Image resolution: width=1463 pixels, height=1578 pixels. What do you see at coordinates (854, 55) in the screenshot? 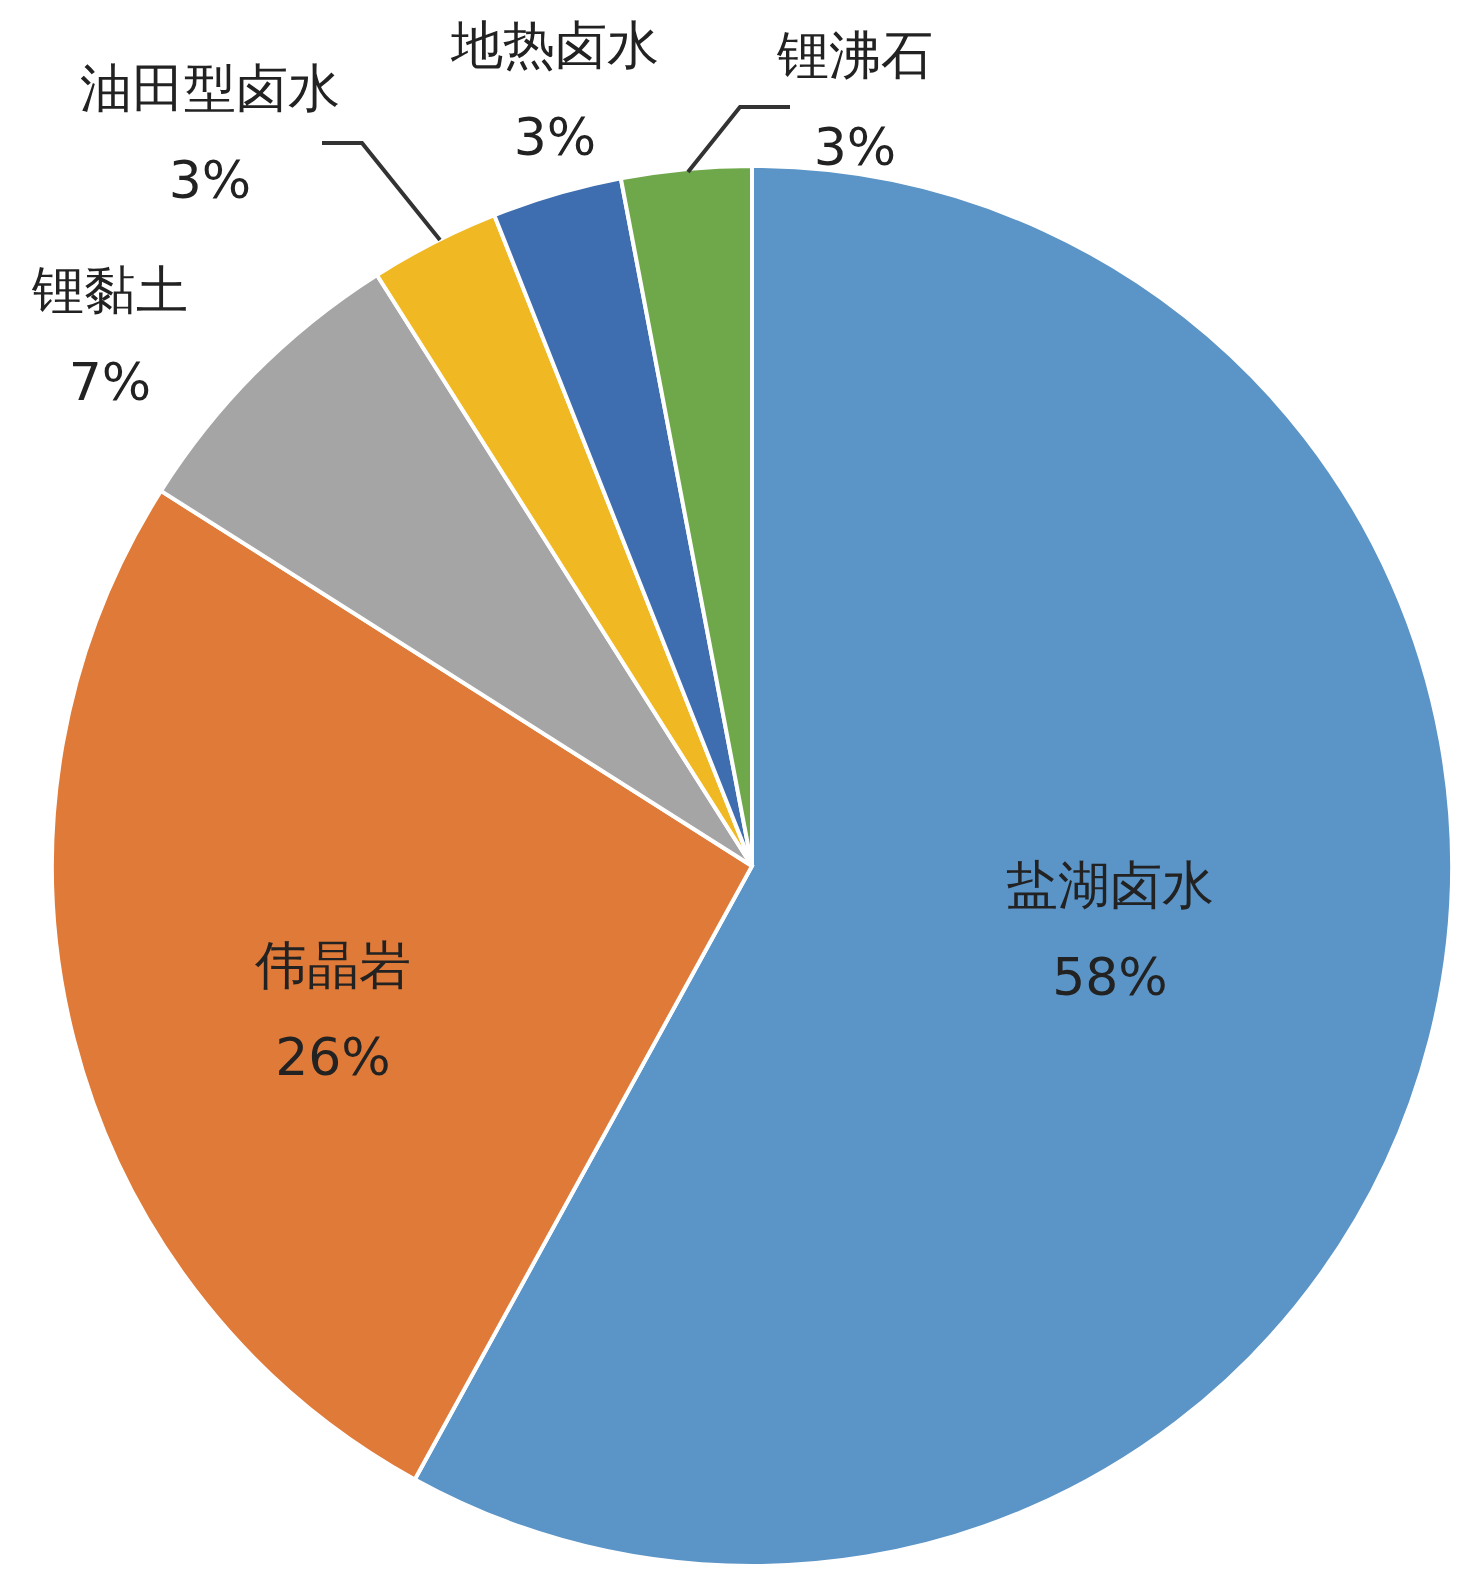
I see `slice-label: 锂沸石` at bounding box center [854, 55].